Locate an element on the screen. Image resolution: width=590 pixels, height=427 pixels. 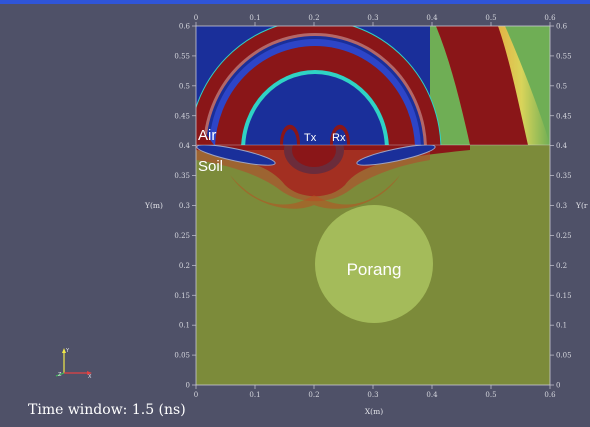
y-tick-label-right: 0.05 is located at coordinates (564, 356).